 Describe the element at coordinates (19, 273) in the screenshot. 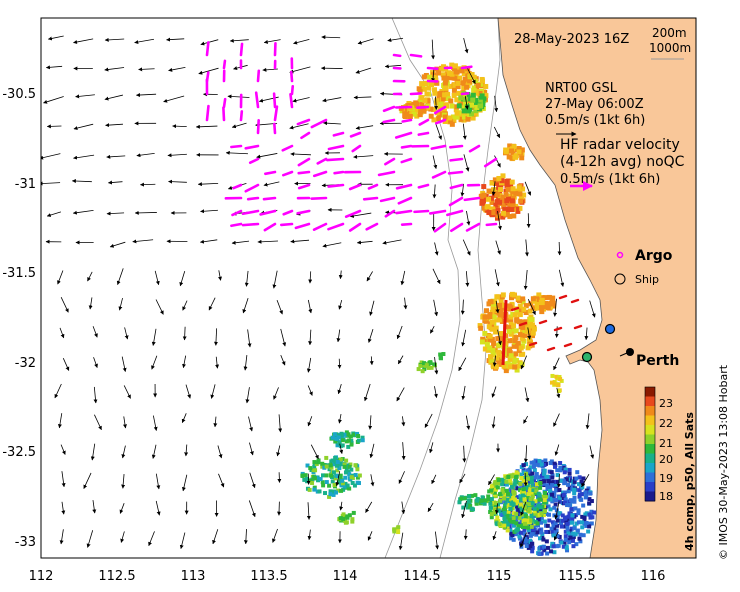

I see `y-tick-31.5: -31.5` at that location.